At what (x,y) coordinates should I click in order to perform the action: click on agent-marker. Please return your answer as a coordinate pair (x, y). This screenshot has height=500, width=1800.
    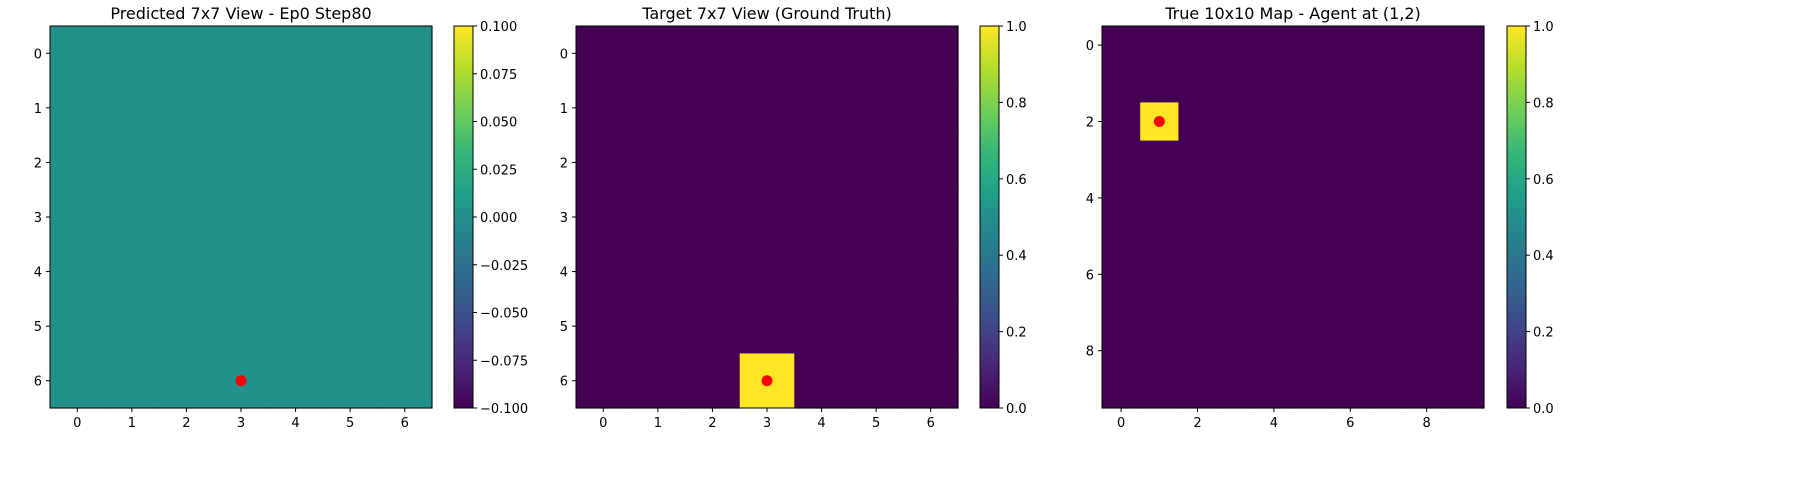
    Looking at the image, I should click on (241, 381).